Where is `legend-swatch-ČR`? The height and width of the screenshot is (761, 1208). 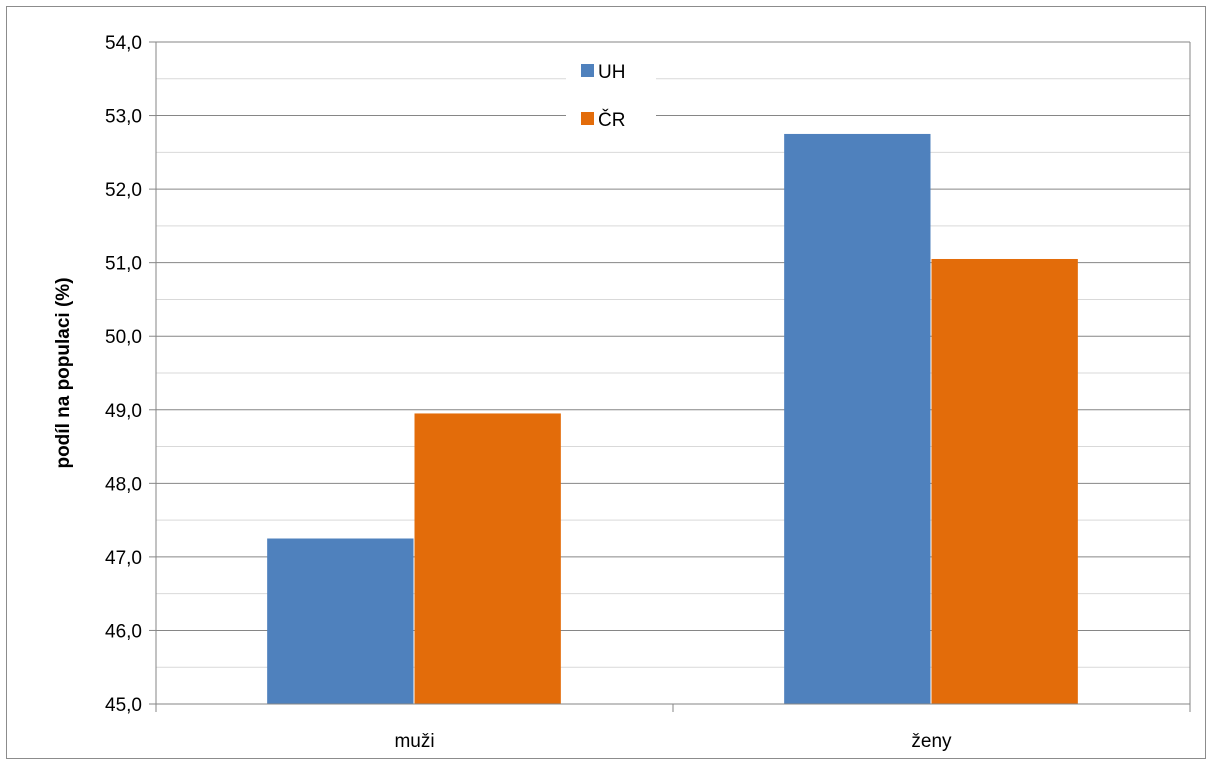
legend-swatch-ČR is located at coordinates (587, 118).